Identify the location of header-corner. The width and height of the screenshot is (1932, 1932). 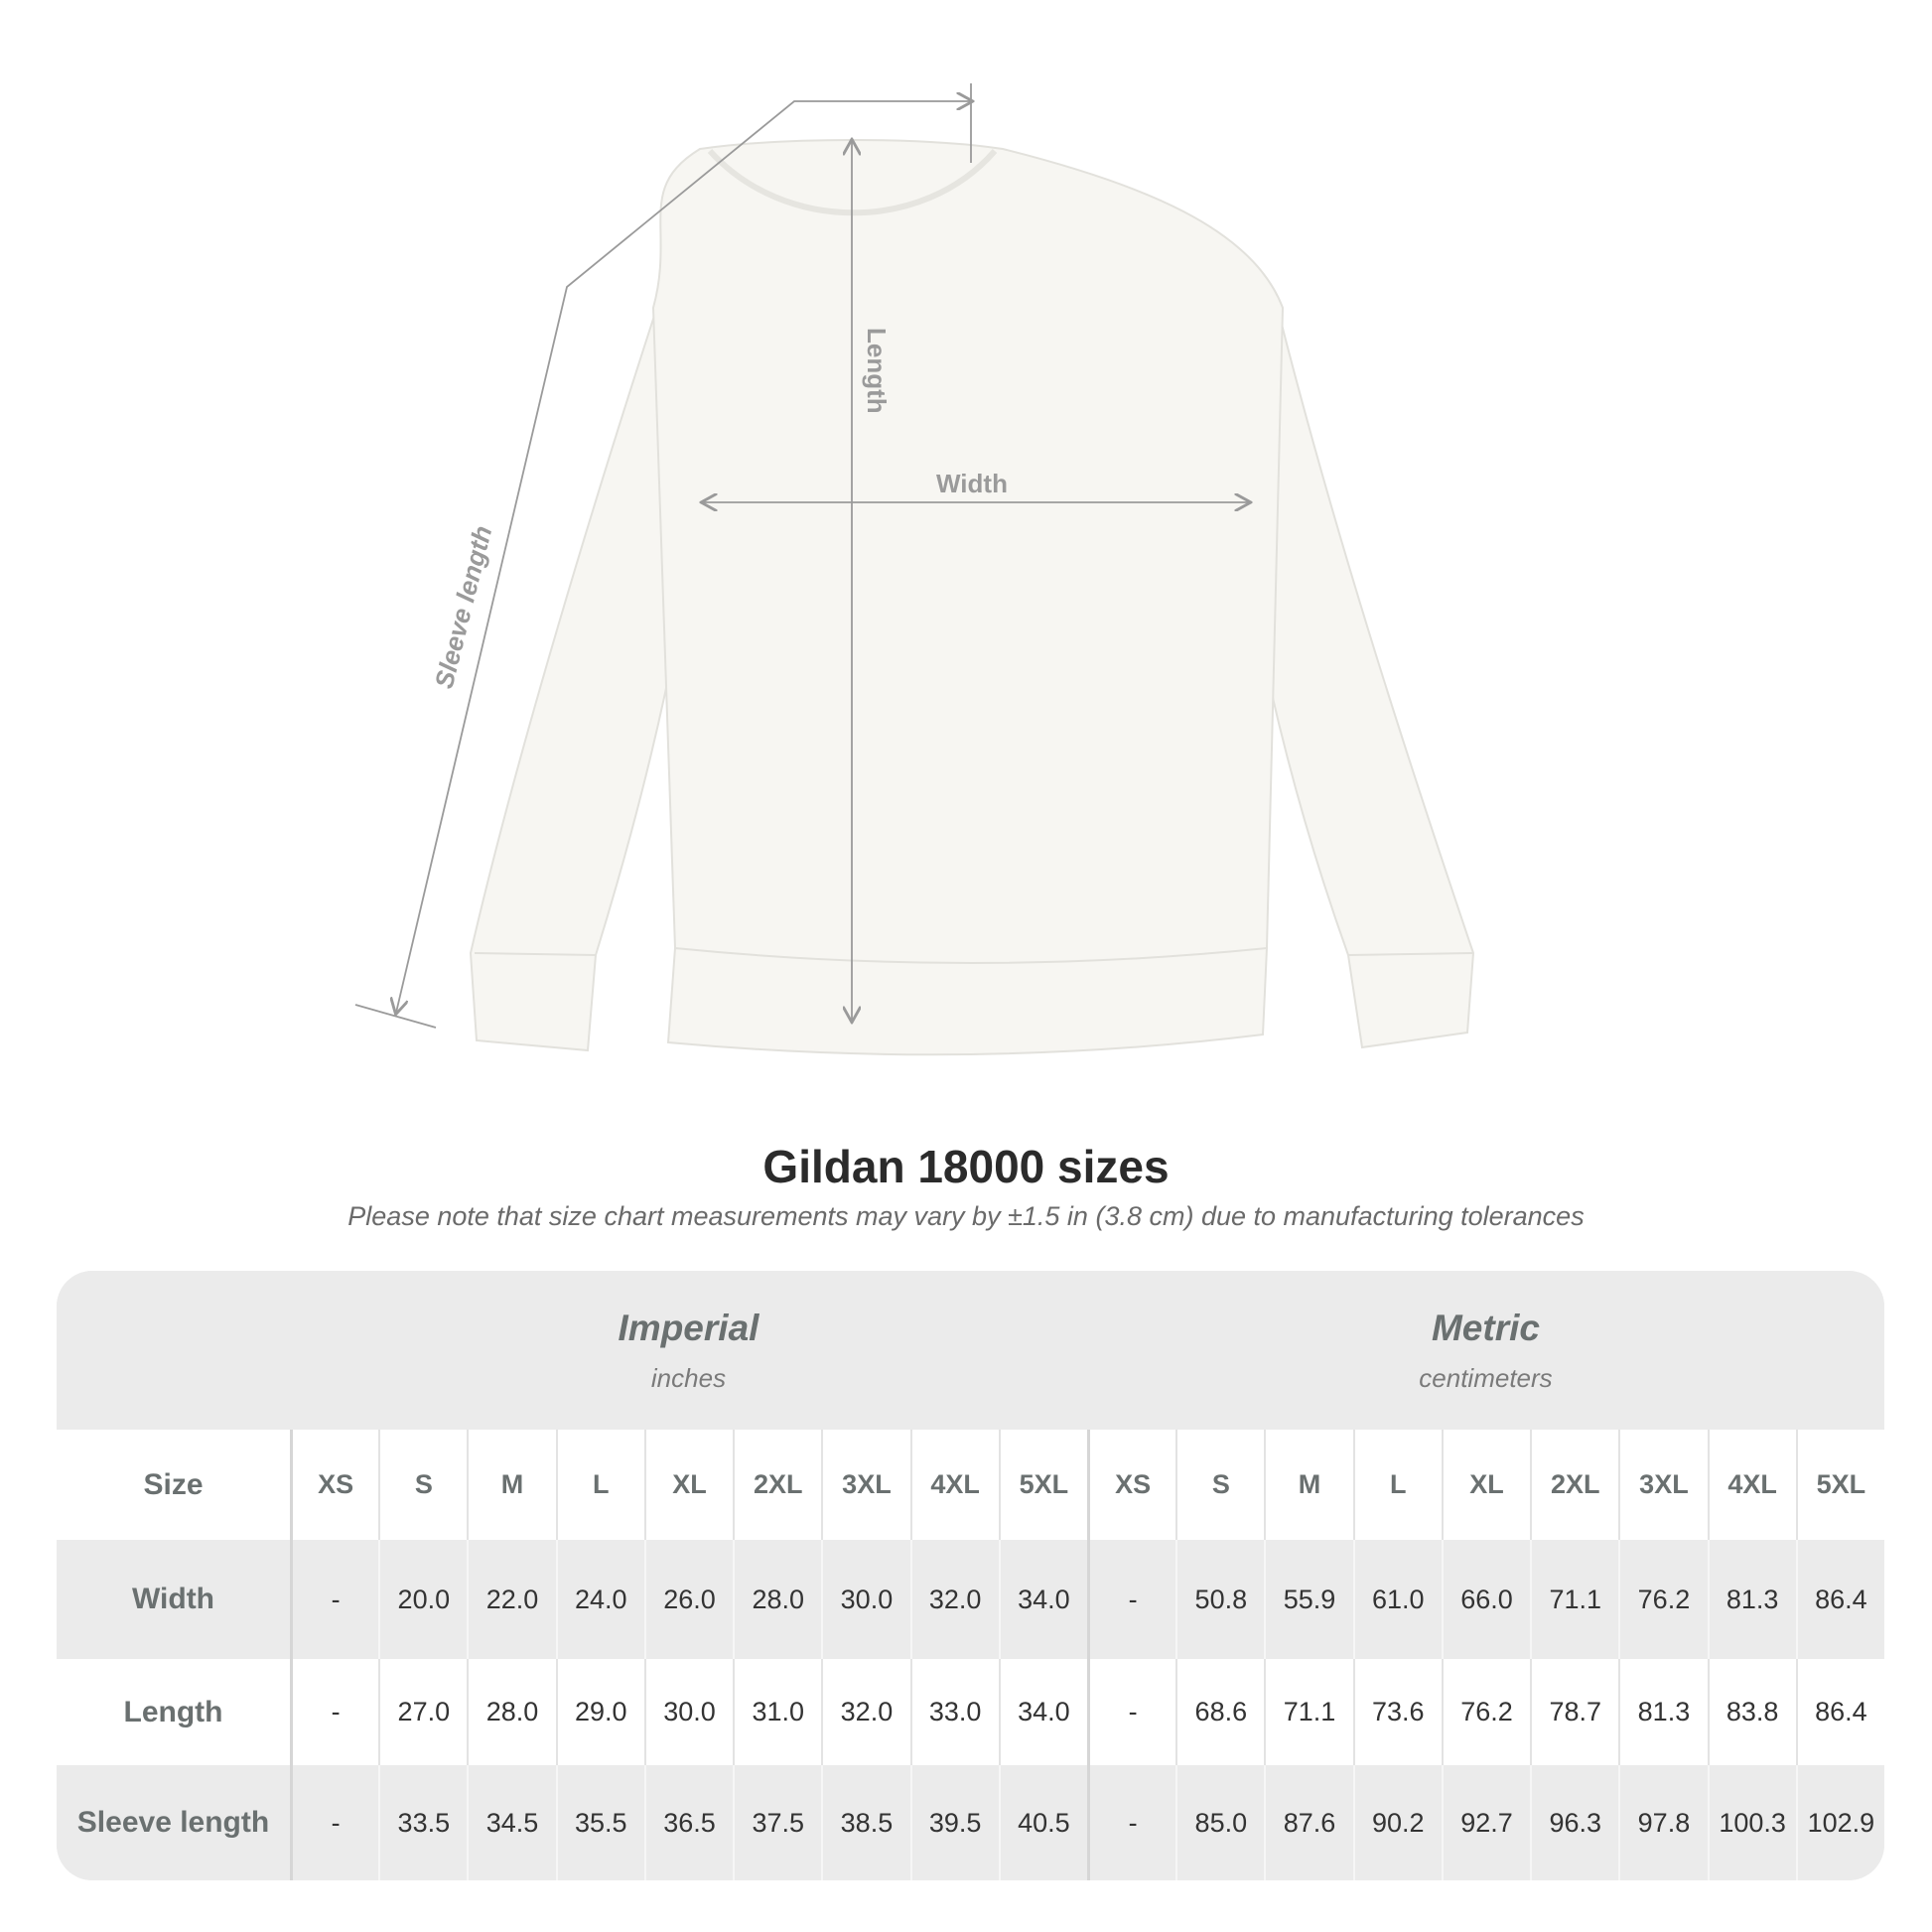
(173, 1350).